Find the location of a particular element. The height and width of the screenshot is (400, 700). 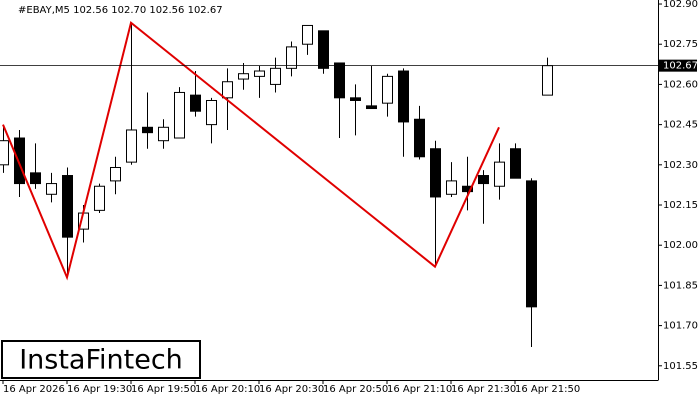

y-tick-label: 102.90 is located at coordinates (680, 5).